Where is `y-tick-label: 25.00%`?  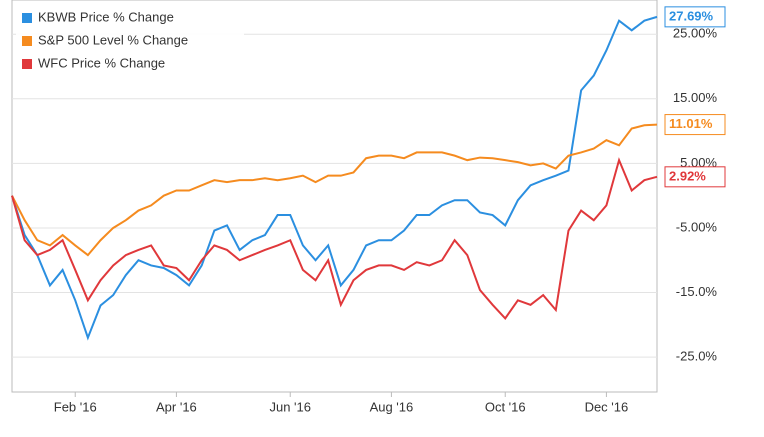
y-tick-label: 25.00% is located at coordinates (695, 33).